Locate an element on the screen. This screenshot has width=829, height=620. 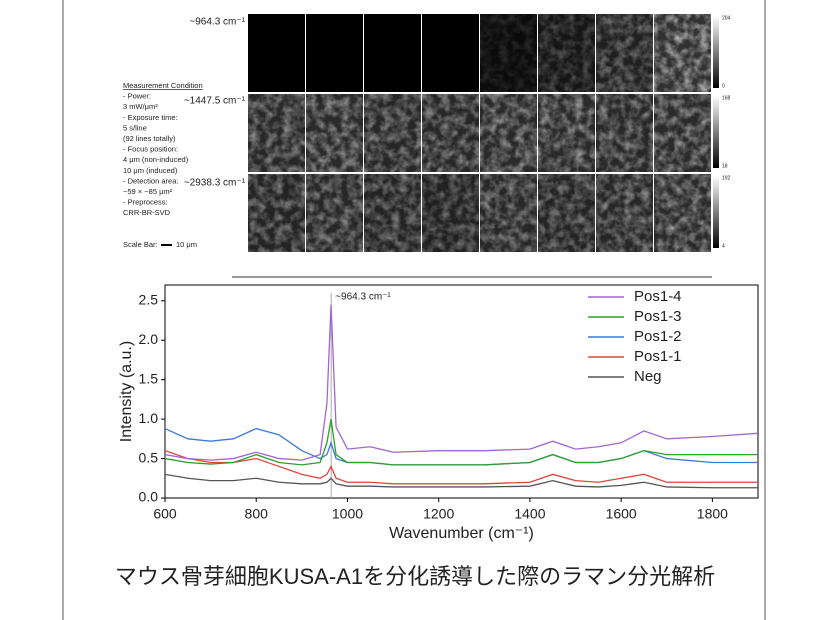
condition-line: (92 lines totally) is located at coordinates (149, 138).